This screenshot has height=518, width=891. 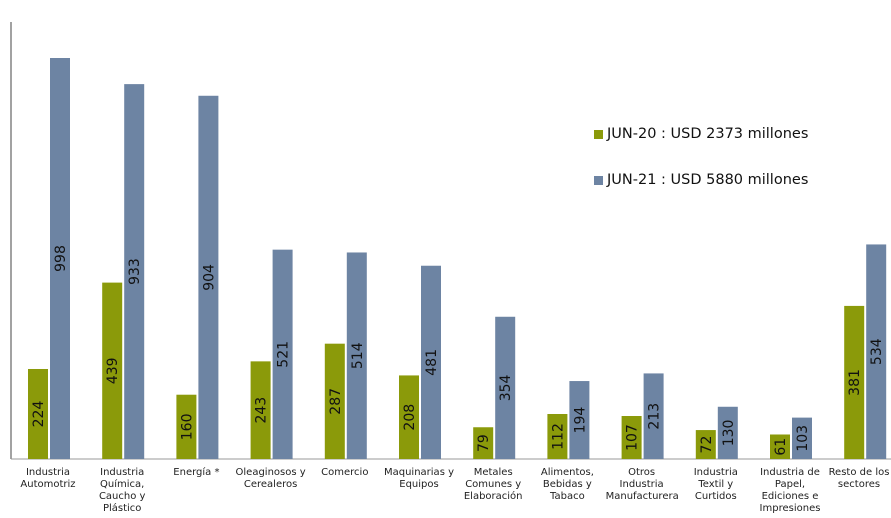 What do you see at coordinates (642, 484) in the screenshot?
I see `category-label: Otros Industria Manufacturera` at bounding box center [642, 484].